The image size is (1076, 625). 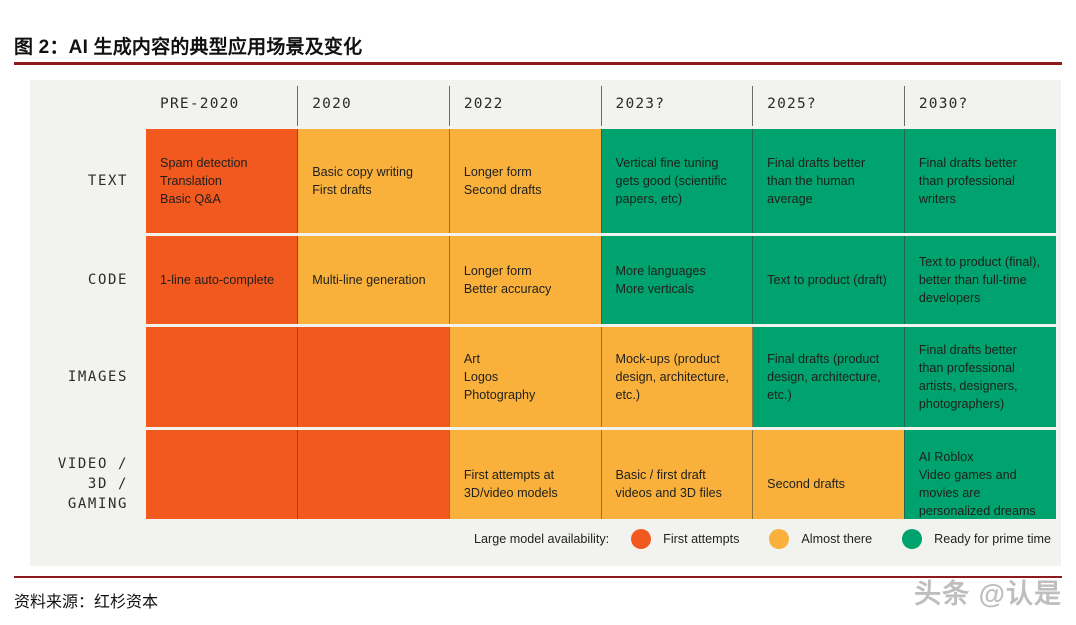 What do you see at coordinates (373, 181) in the screenshot?
I see `matrix-cell-text-2020: Basic copy writing First drafts` at bounding box center [373, 181].